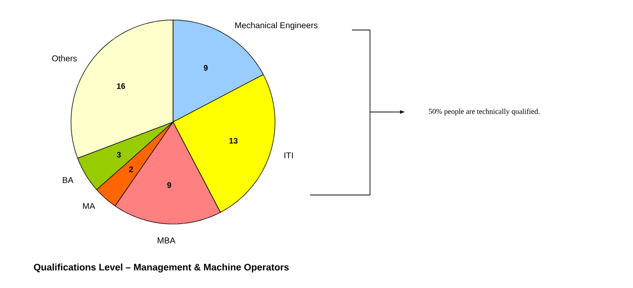 This screenshot has width=633, height=288. Describe the element at coordinates (161, 268) in the screenshot. I see `text: Qualifications Level – Management & Machine Operators` at that location.